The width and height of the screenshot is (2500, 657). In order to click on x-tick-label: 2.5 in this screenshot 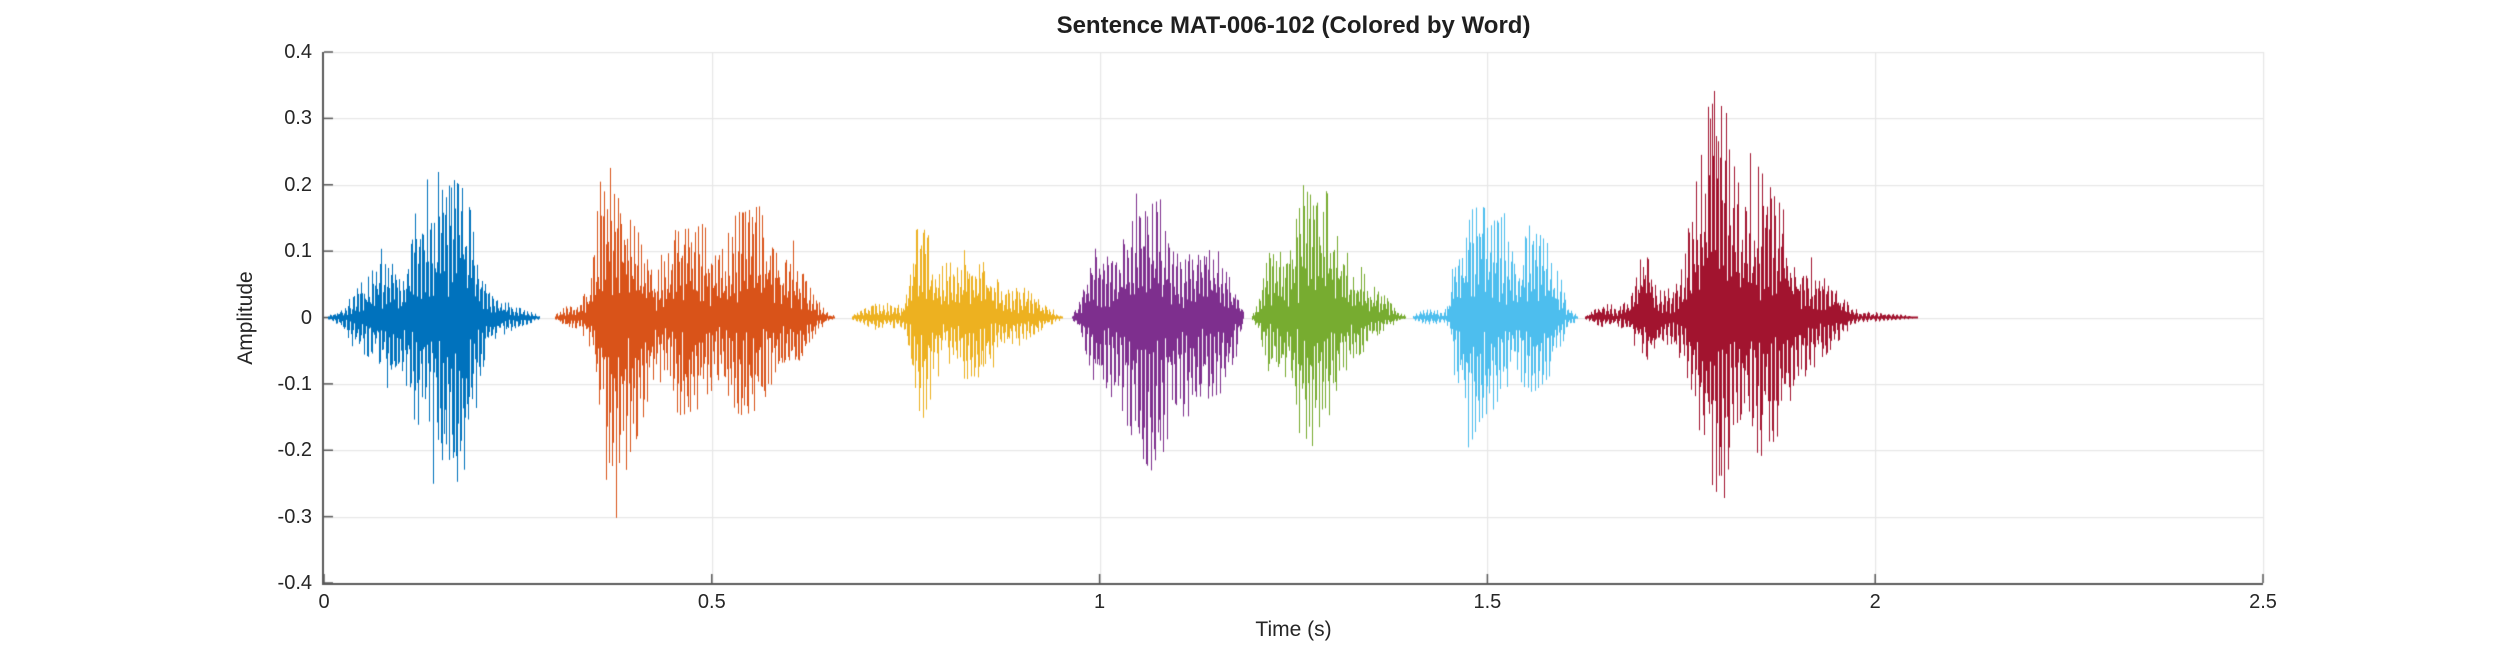, I will do `click(2263, 602)`.